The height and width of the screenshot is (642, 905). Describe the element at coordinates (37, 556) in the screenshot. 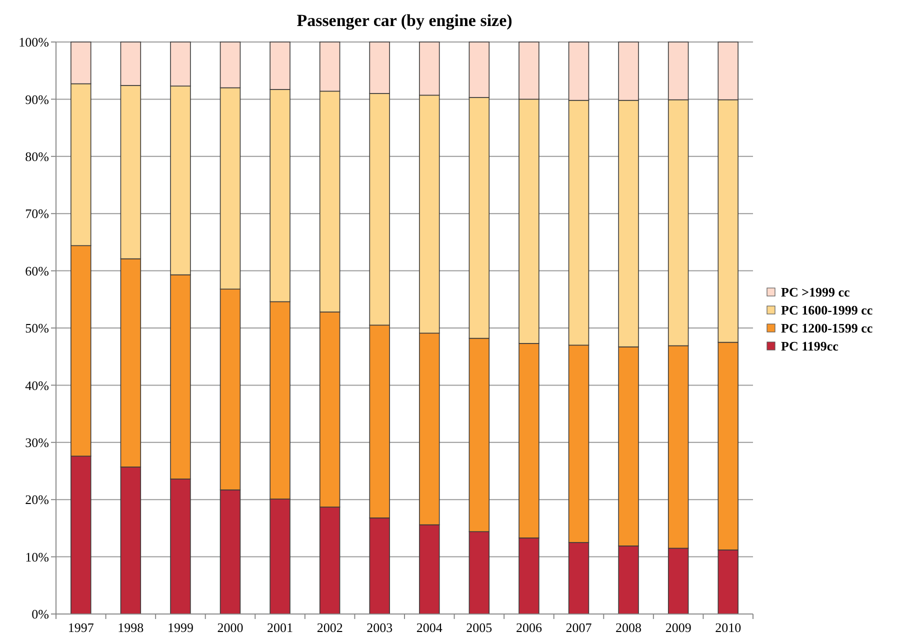

I see `y-tick-label: 10%` at that location.